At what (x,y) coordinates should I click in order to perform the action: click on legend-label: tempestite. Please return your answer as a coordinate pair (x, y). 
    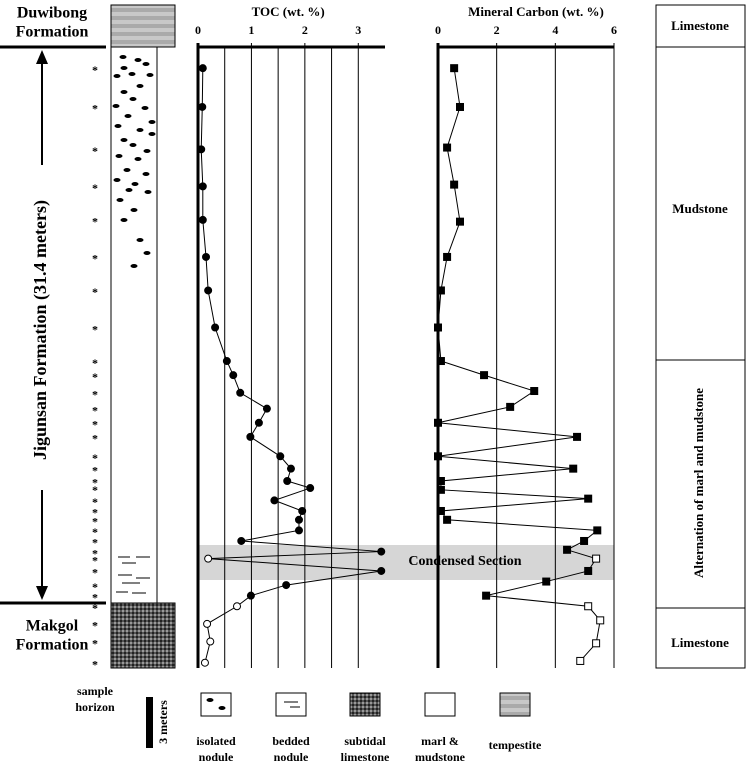
    Looking at the image, I should click on (515, 745).